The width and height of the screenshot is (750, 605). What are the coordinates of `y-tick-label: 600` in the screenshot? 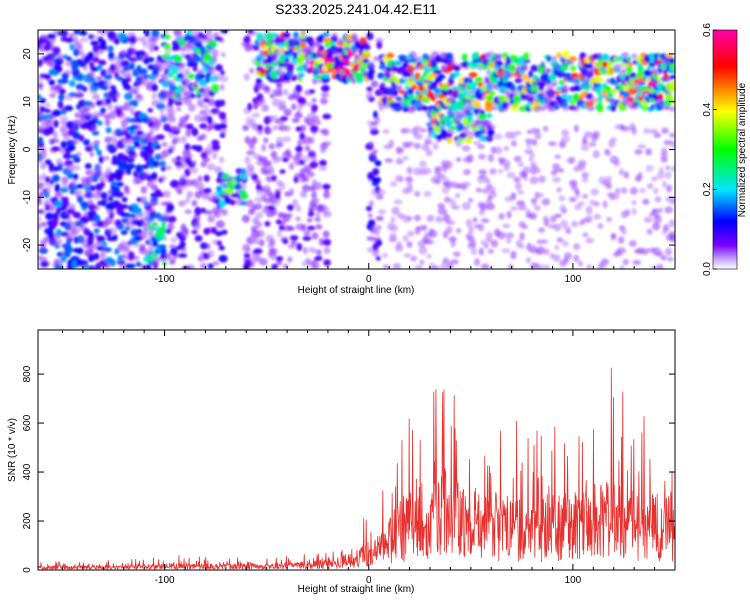 It's located at (27, 422).